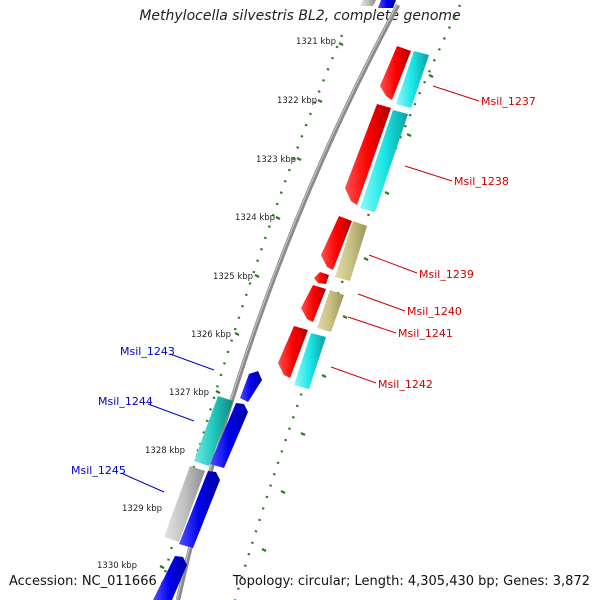 The image size is (600, 600). Describe the element at coordinates (425, 333) in the screenshot. I see `gene-label-msil-1241: Msil_1241` at that location.